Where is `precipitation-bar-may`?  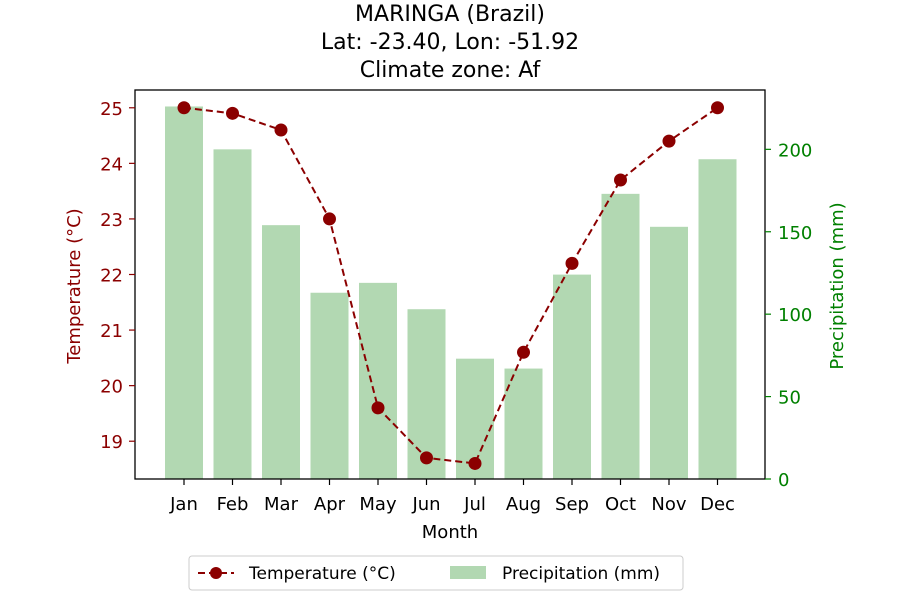 precipitation-bar-may is located at coordinates (378, 380).